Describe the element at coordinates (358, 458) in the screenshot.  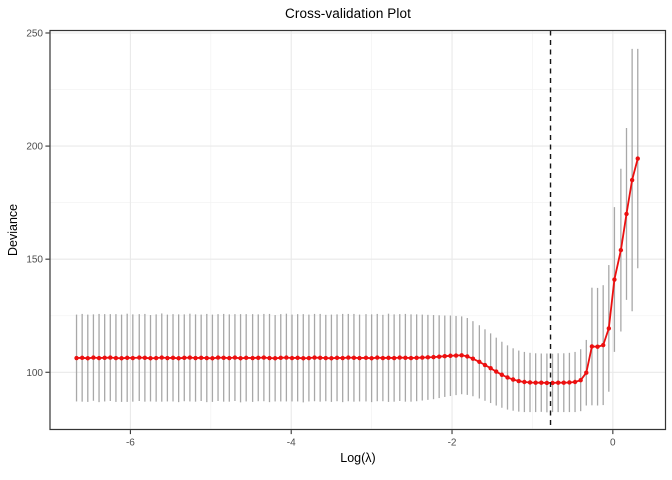
I see `x-axis-title: Log(λ)` at that location.